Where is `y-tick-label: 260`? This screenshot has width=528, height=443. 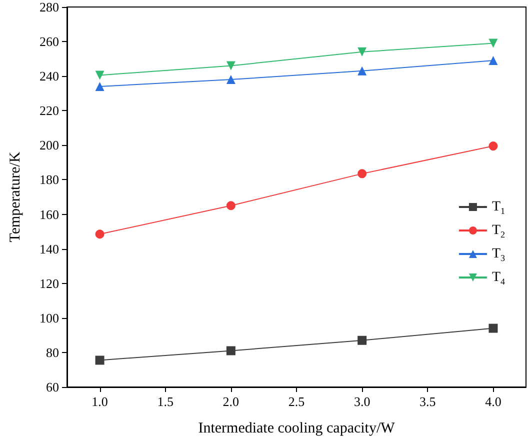 y-tick-label: 260 is located at coordinates (49, 42).